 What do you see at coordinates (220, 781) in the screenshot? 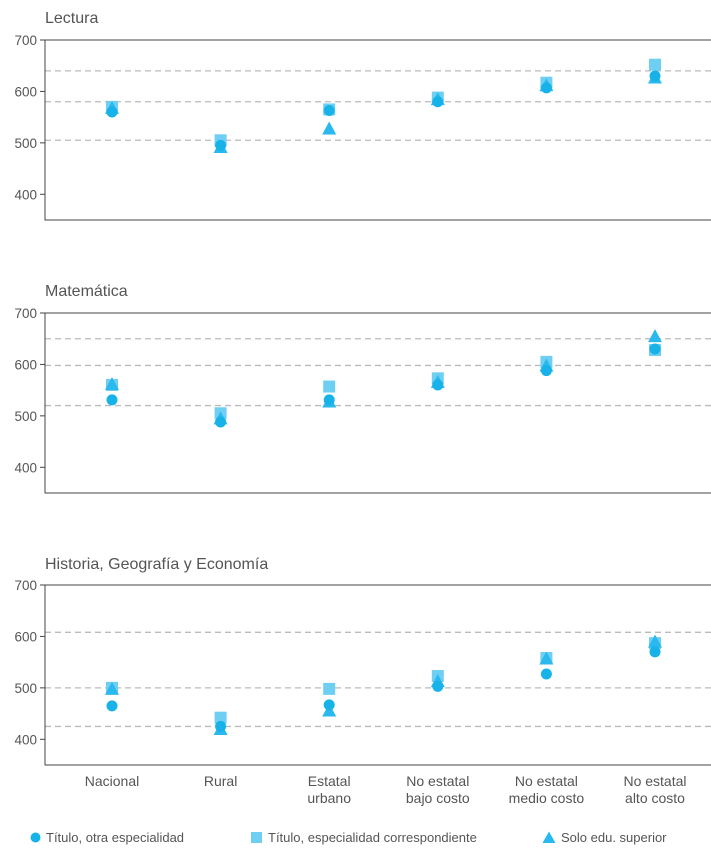
I see `x-tick-label: Rural` at bounding box center [220, 781].